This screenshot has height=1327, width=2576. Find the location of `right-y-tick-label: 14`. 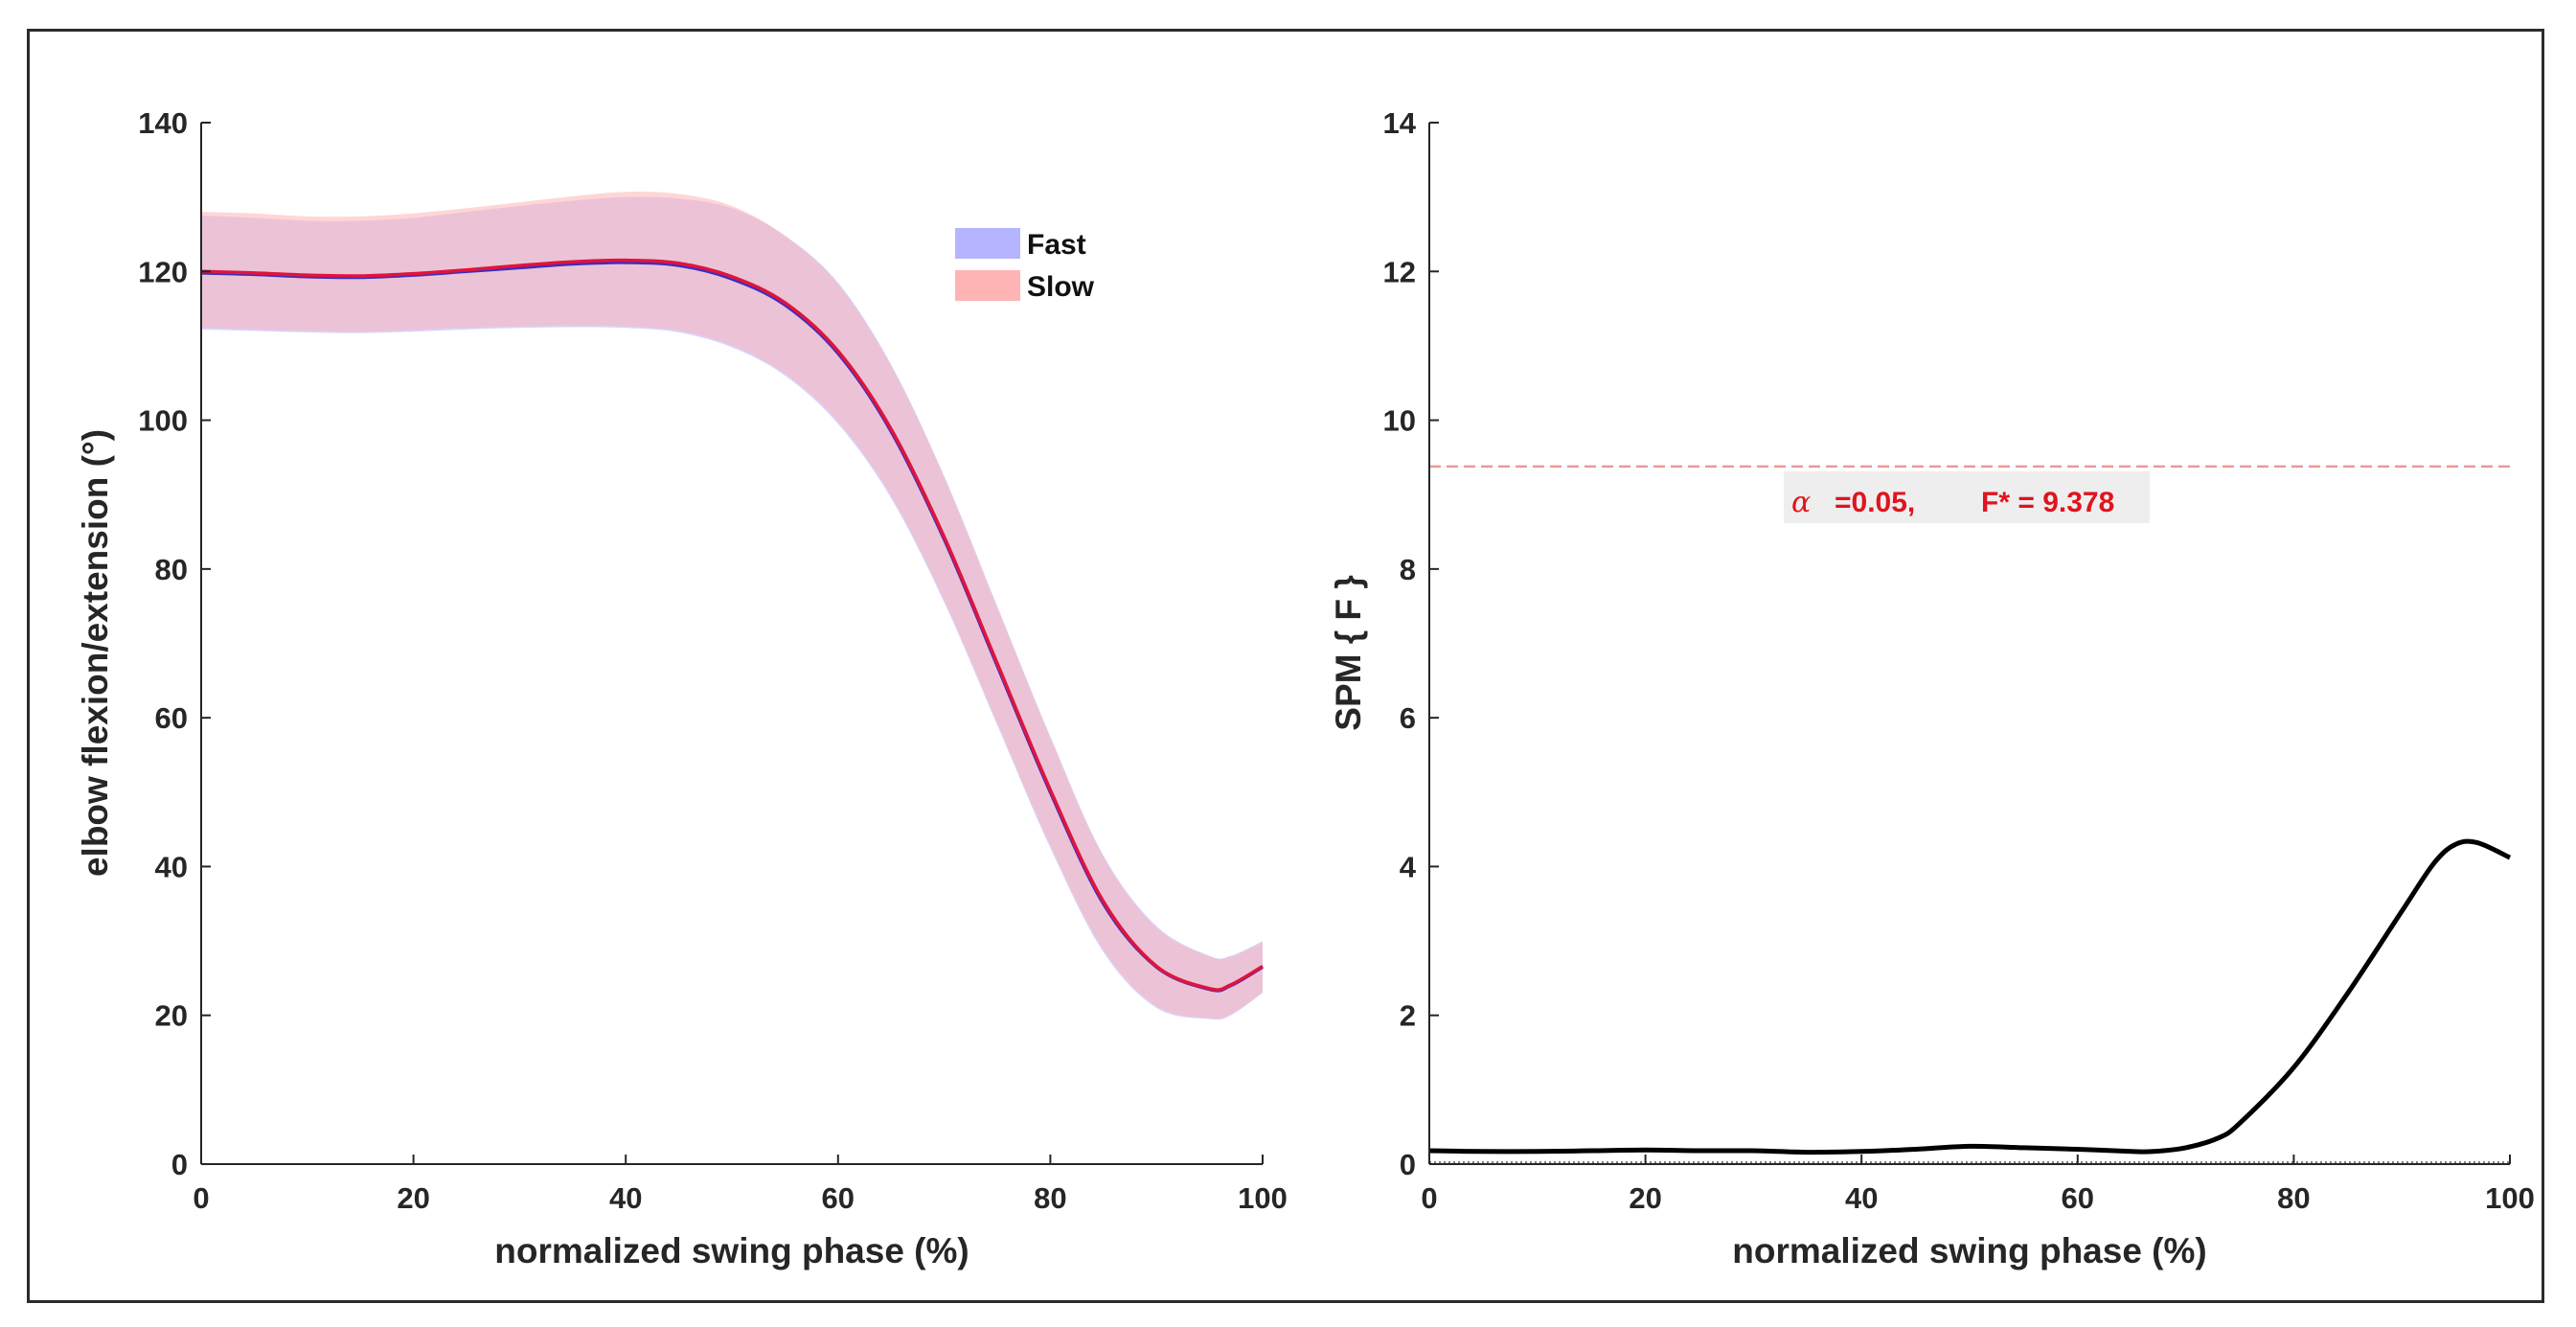

right-y-tick-label: 14 is located at coordinates (1400, 123).